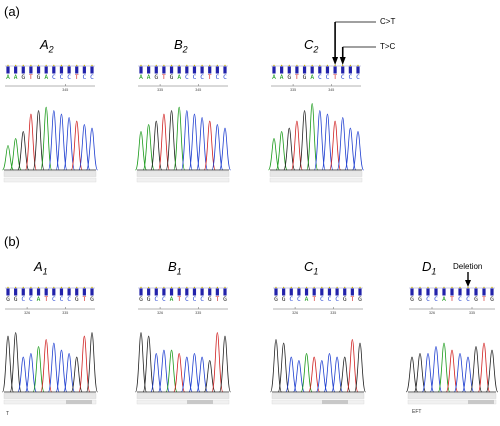  Describe the element at coordinates (295, 313) in the screenshot. I see `tick-label: 326` at that location.